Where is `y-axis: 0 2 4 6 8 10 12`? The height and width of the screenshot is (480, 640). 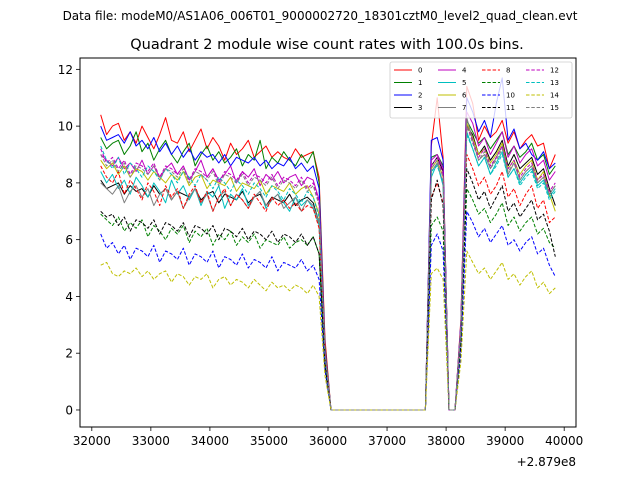 y-axis: 0 2 4 6 8 10 12 is located at coordinates (69, 240).